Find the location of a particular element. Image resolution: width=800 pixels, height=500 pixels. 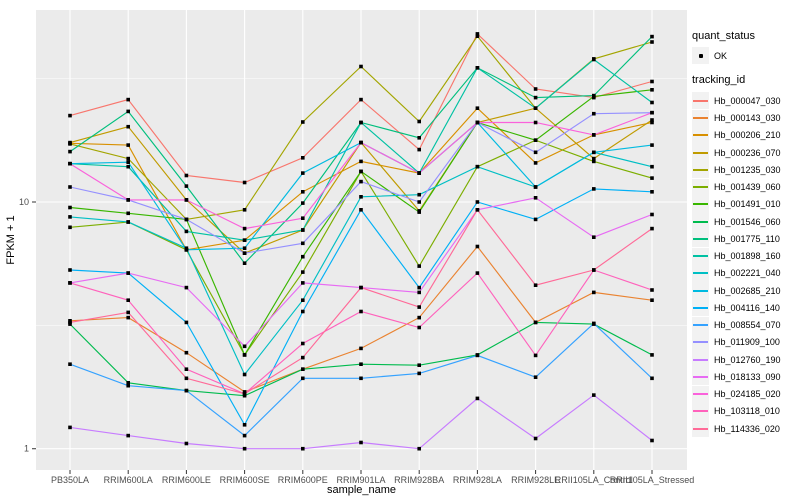

legend-label: Hb_008554_070 is located at coordinates (747, 325).